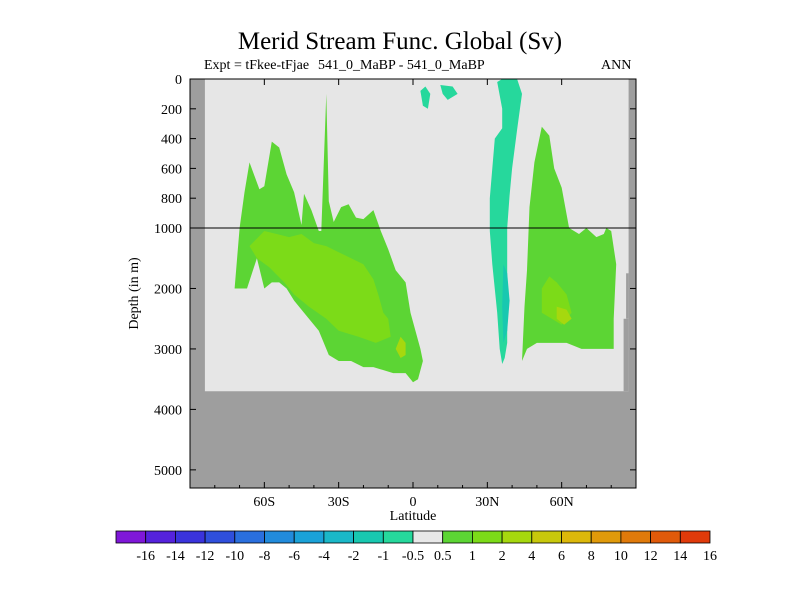 Image resolution: width=800 pixels, height=600 pixels. What do you see at coordinates (265, 556) in the screenshot?
I see `colorbar-label: -8` at bounding box center [265, 556].